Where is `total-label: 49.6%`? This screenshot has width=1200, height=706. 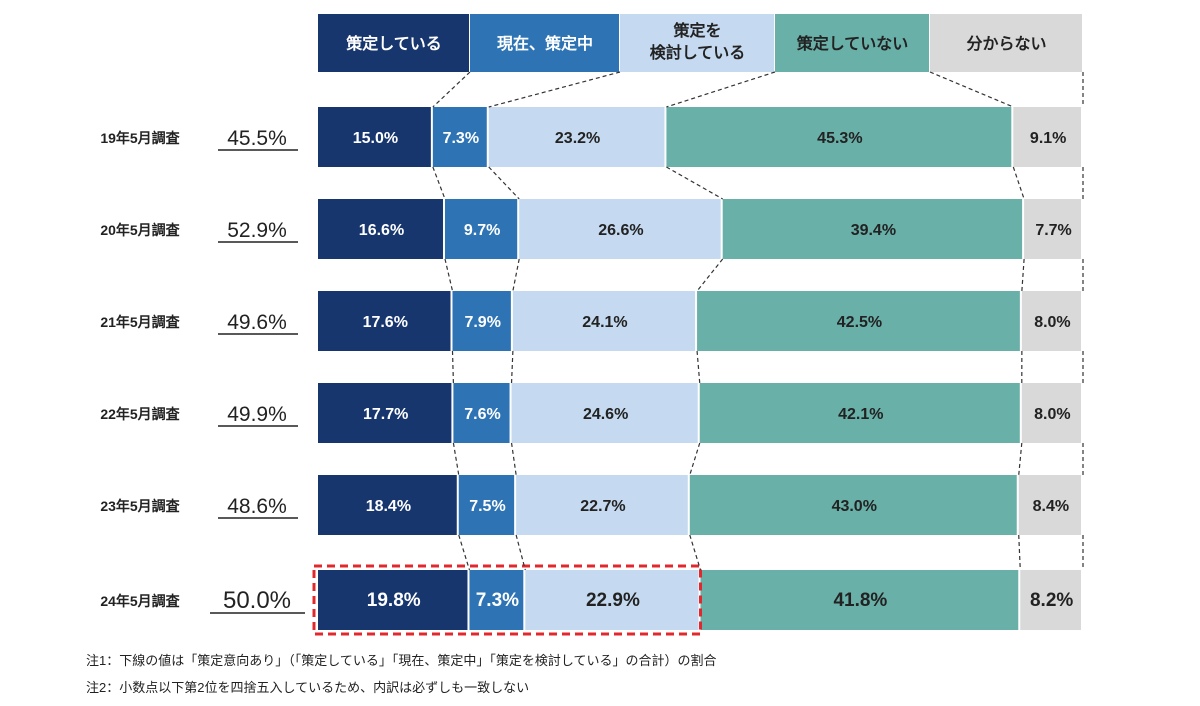
total-label: 49.6% is located at coordinates (257, 322).